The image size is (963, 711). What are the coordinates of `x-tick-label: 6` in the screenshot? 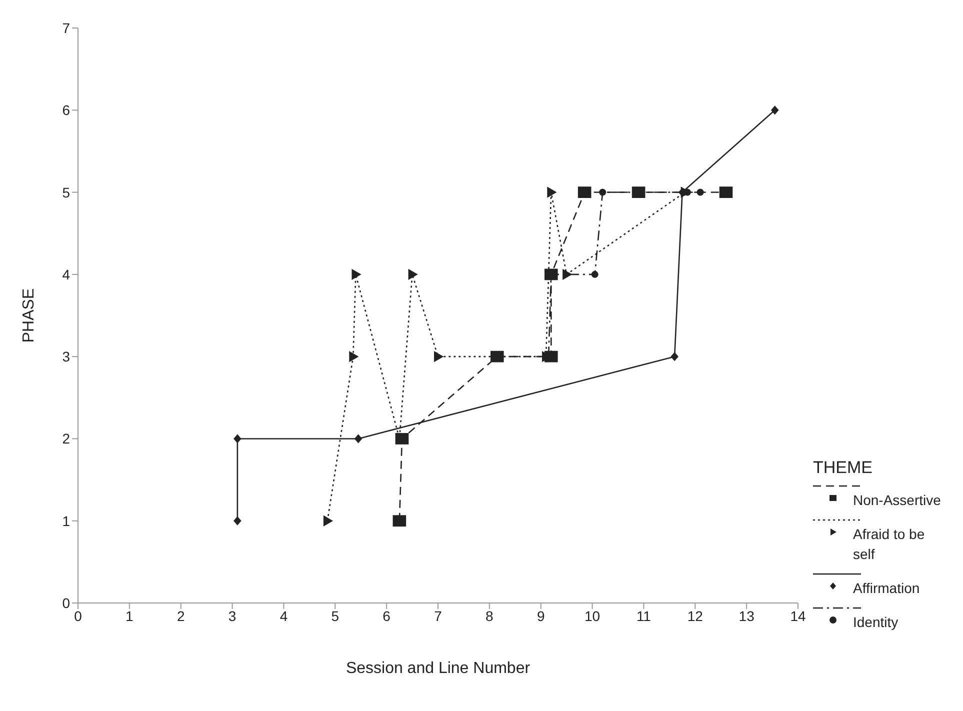 It's located at (386, 616).